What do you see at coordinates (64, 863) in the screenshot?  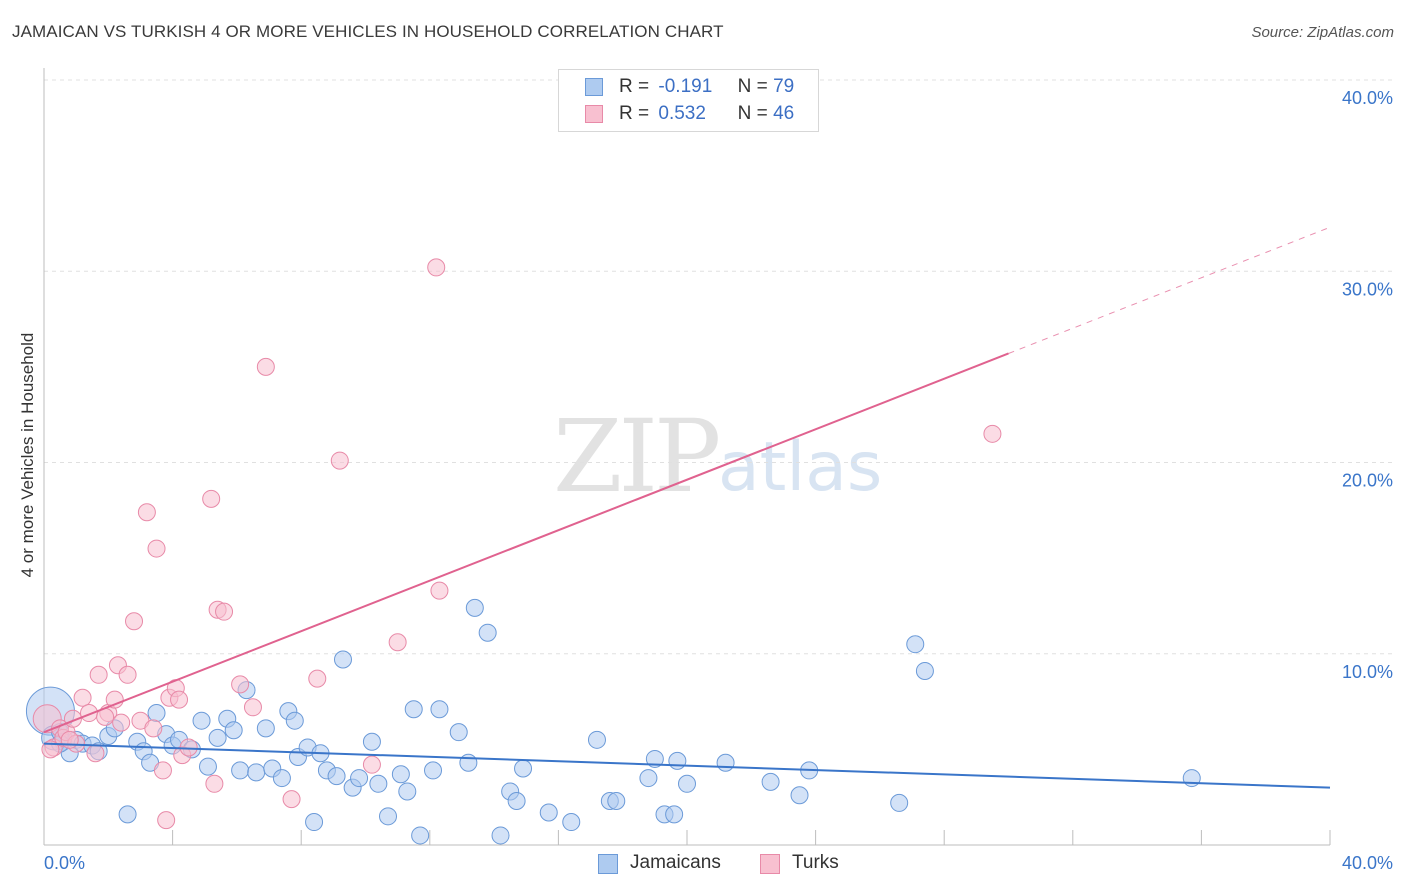 I see `x-tick-label: 0.0%` at bounding box center [64, 863].